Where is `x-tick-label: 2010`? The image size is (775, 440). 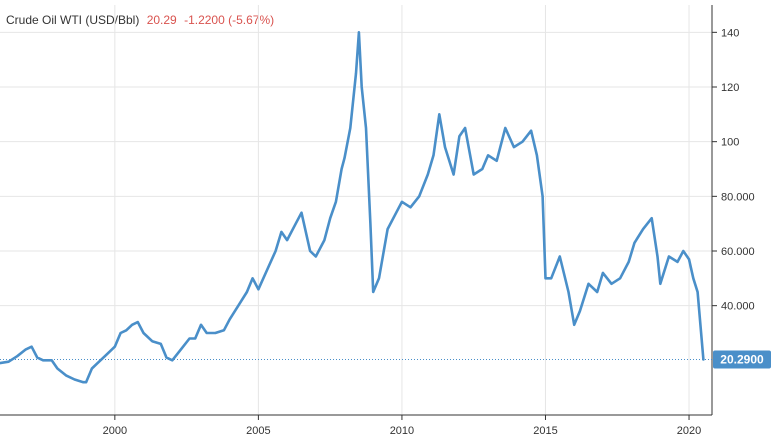 x-tick-label: 2010 is located at coordinates (402, 431).